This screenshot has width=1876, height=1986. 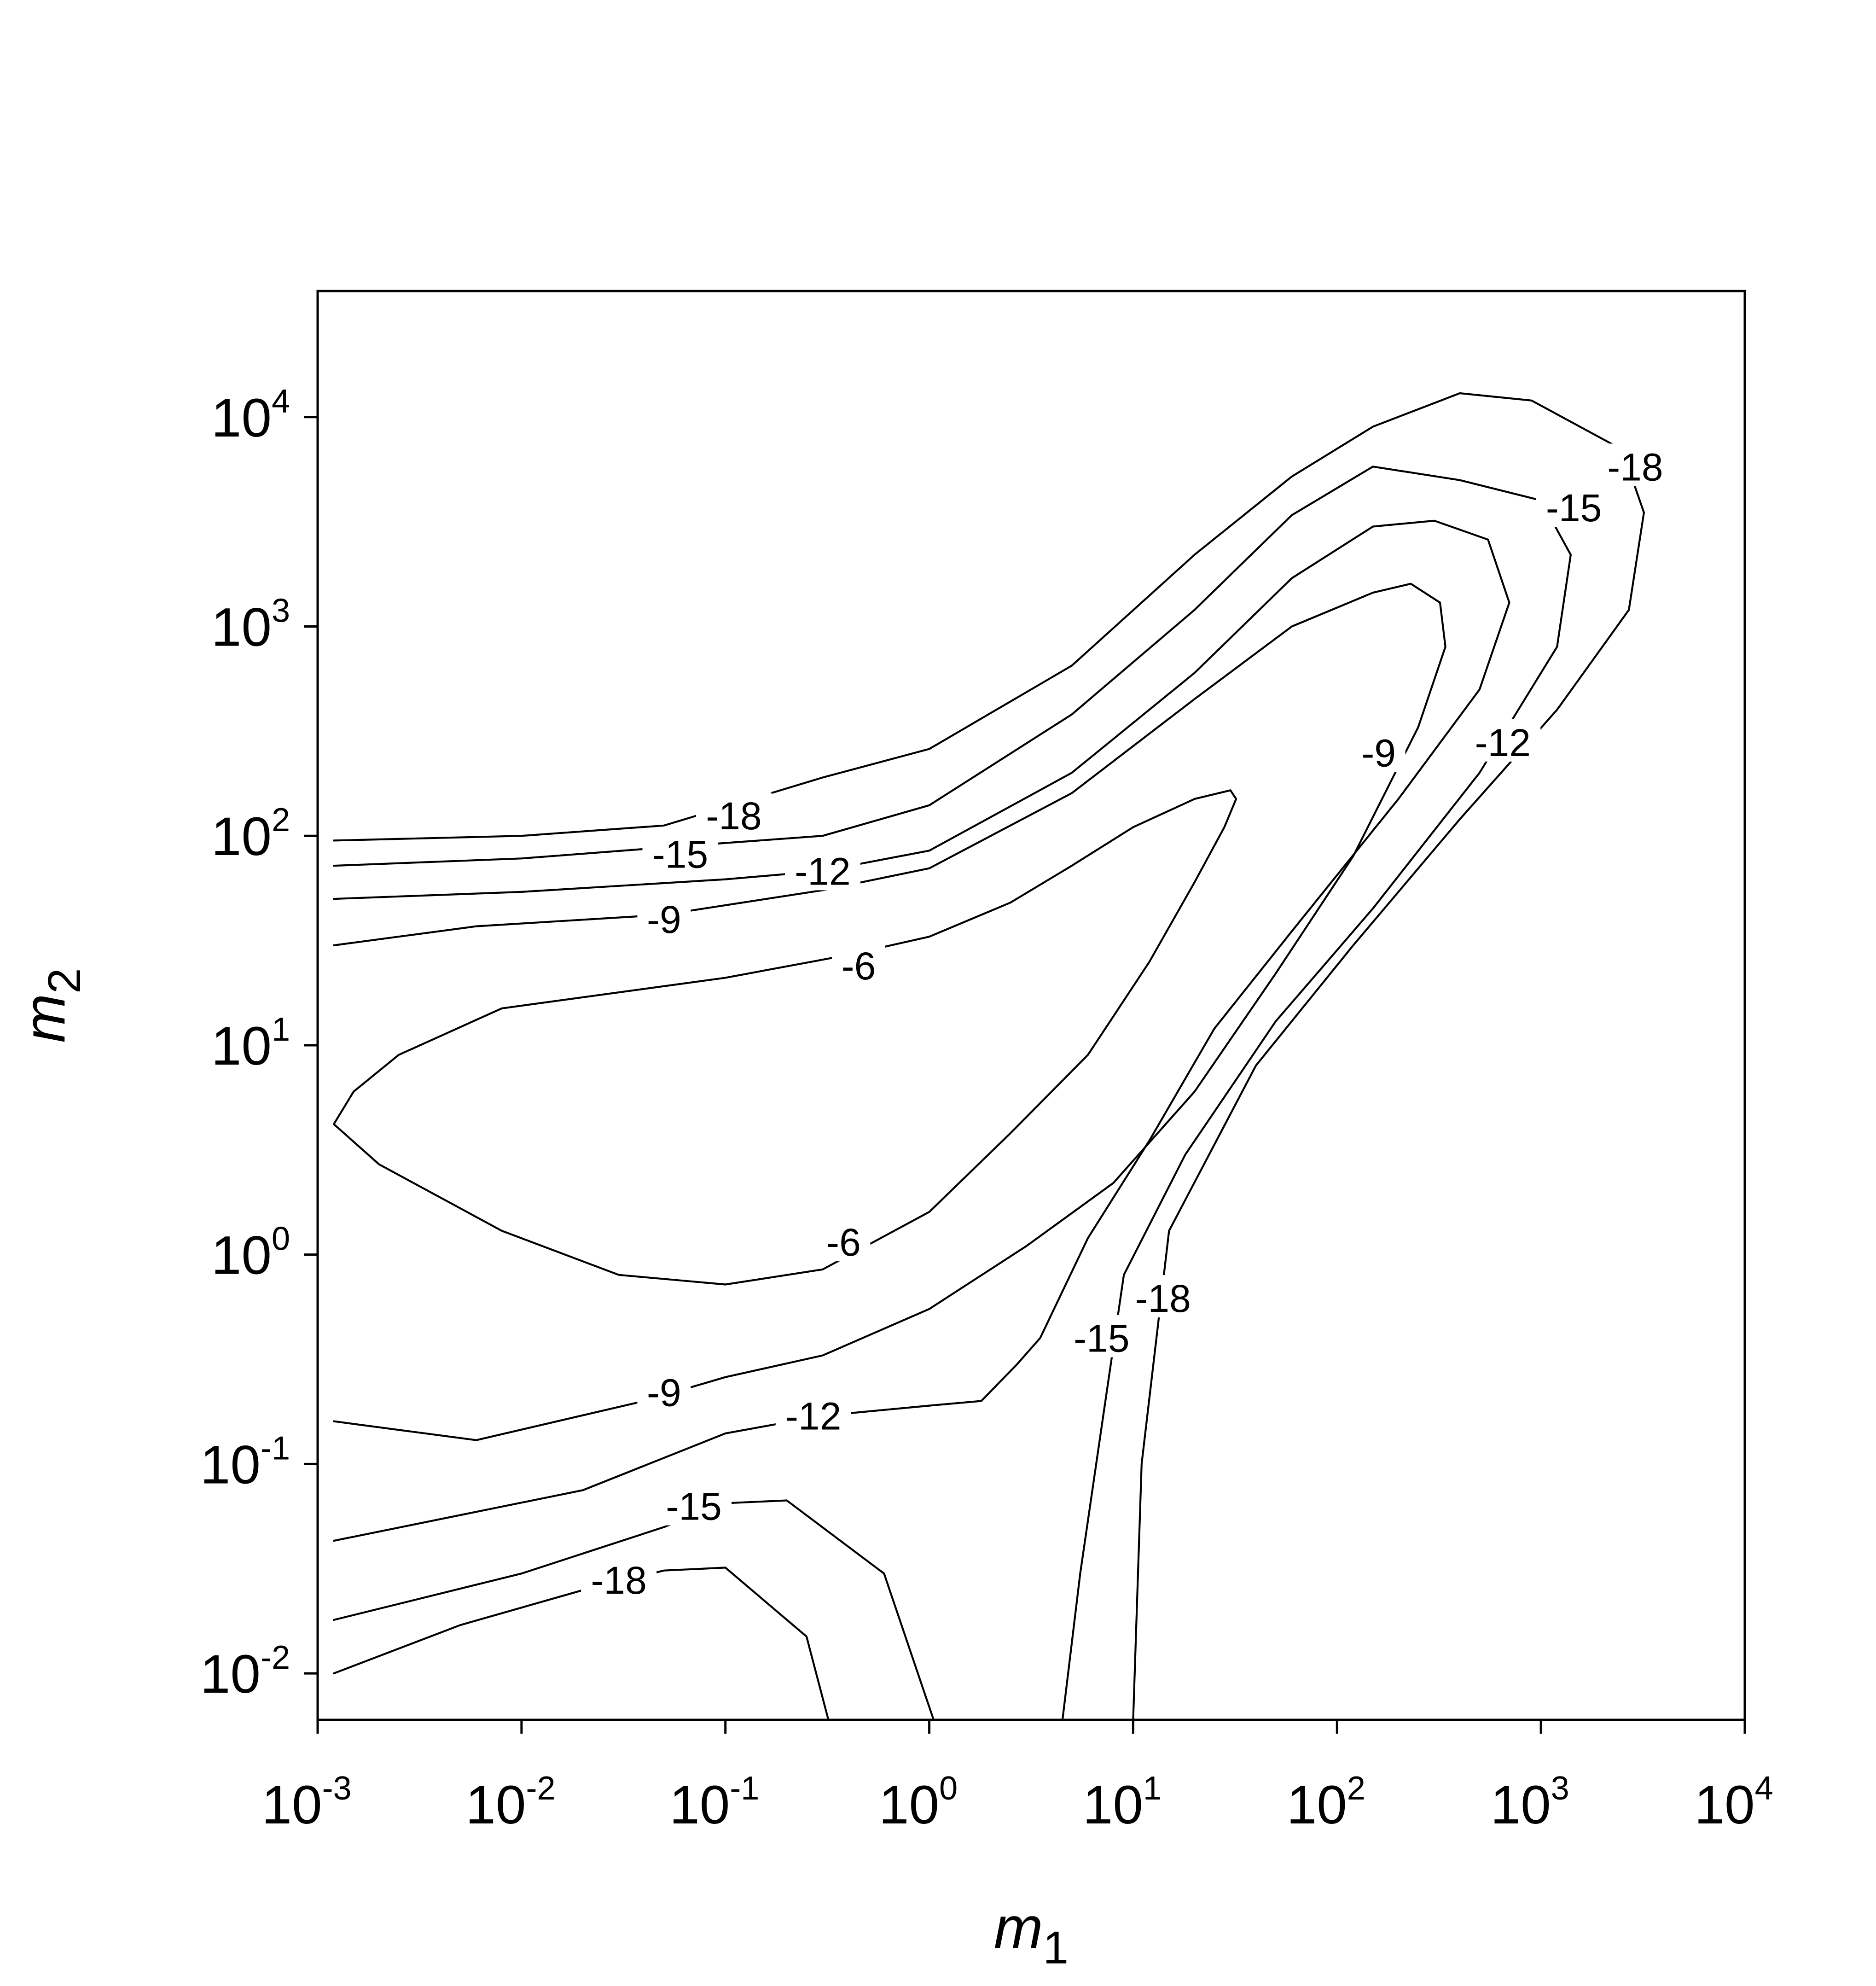 I want to click on x-tick-label: 10³, so click(x=1529, y=1802).